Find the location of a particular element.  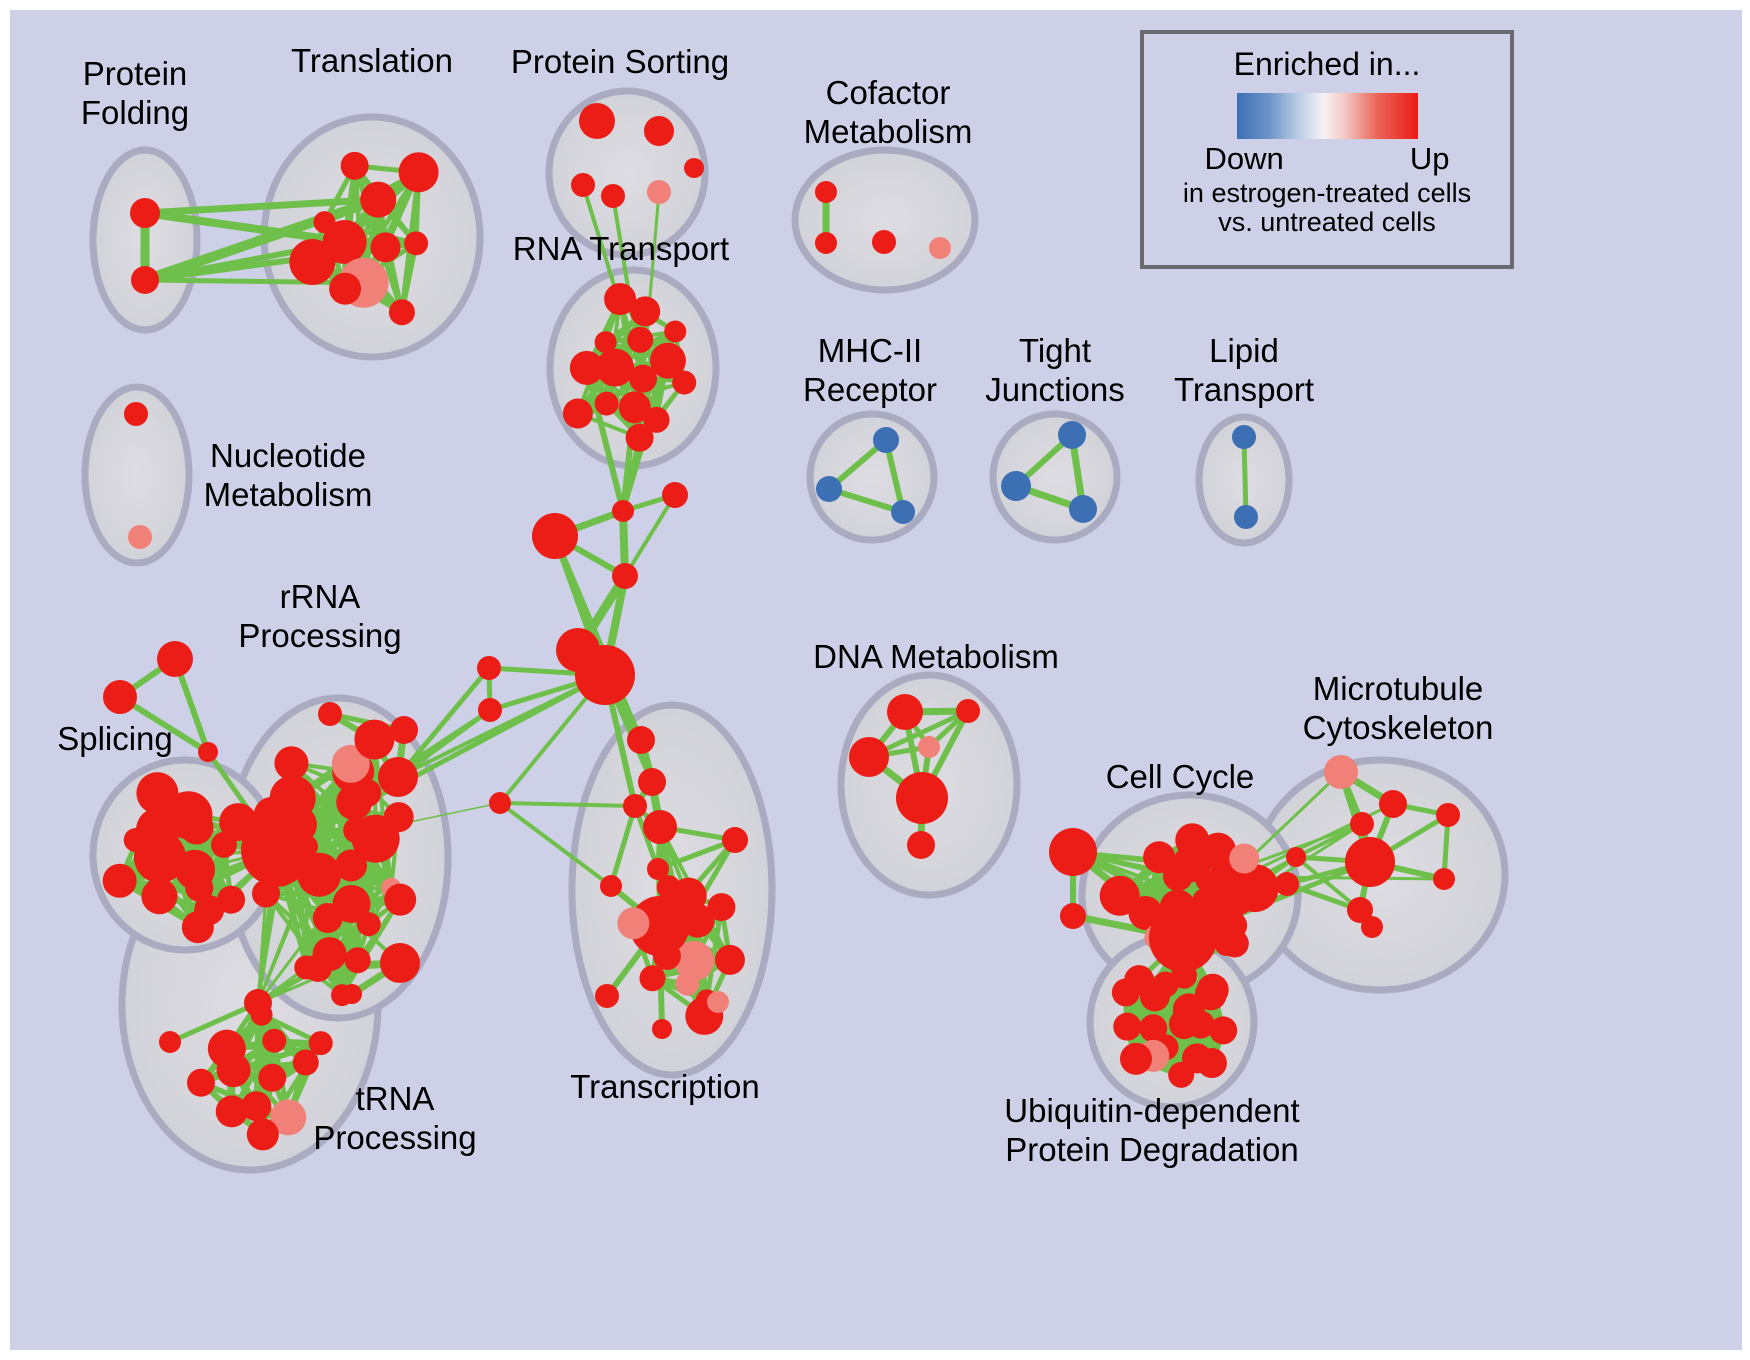

cluster-label-cell-cycle: Cell Cycle is located at coordinates (1180, 776).